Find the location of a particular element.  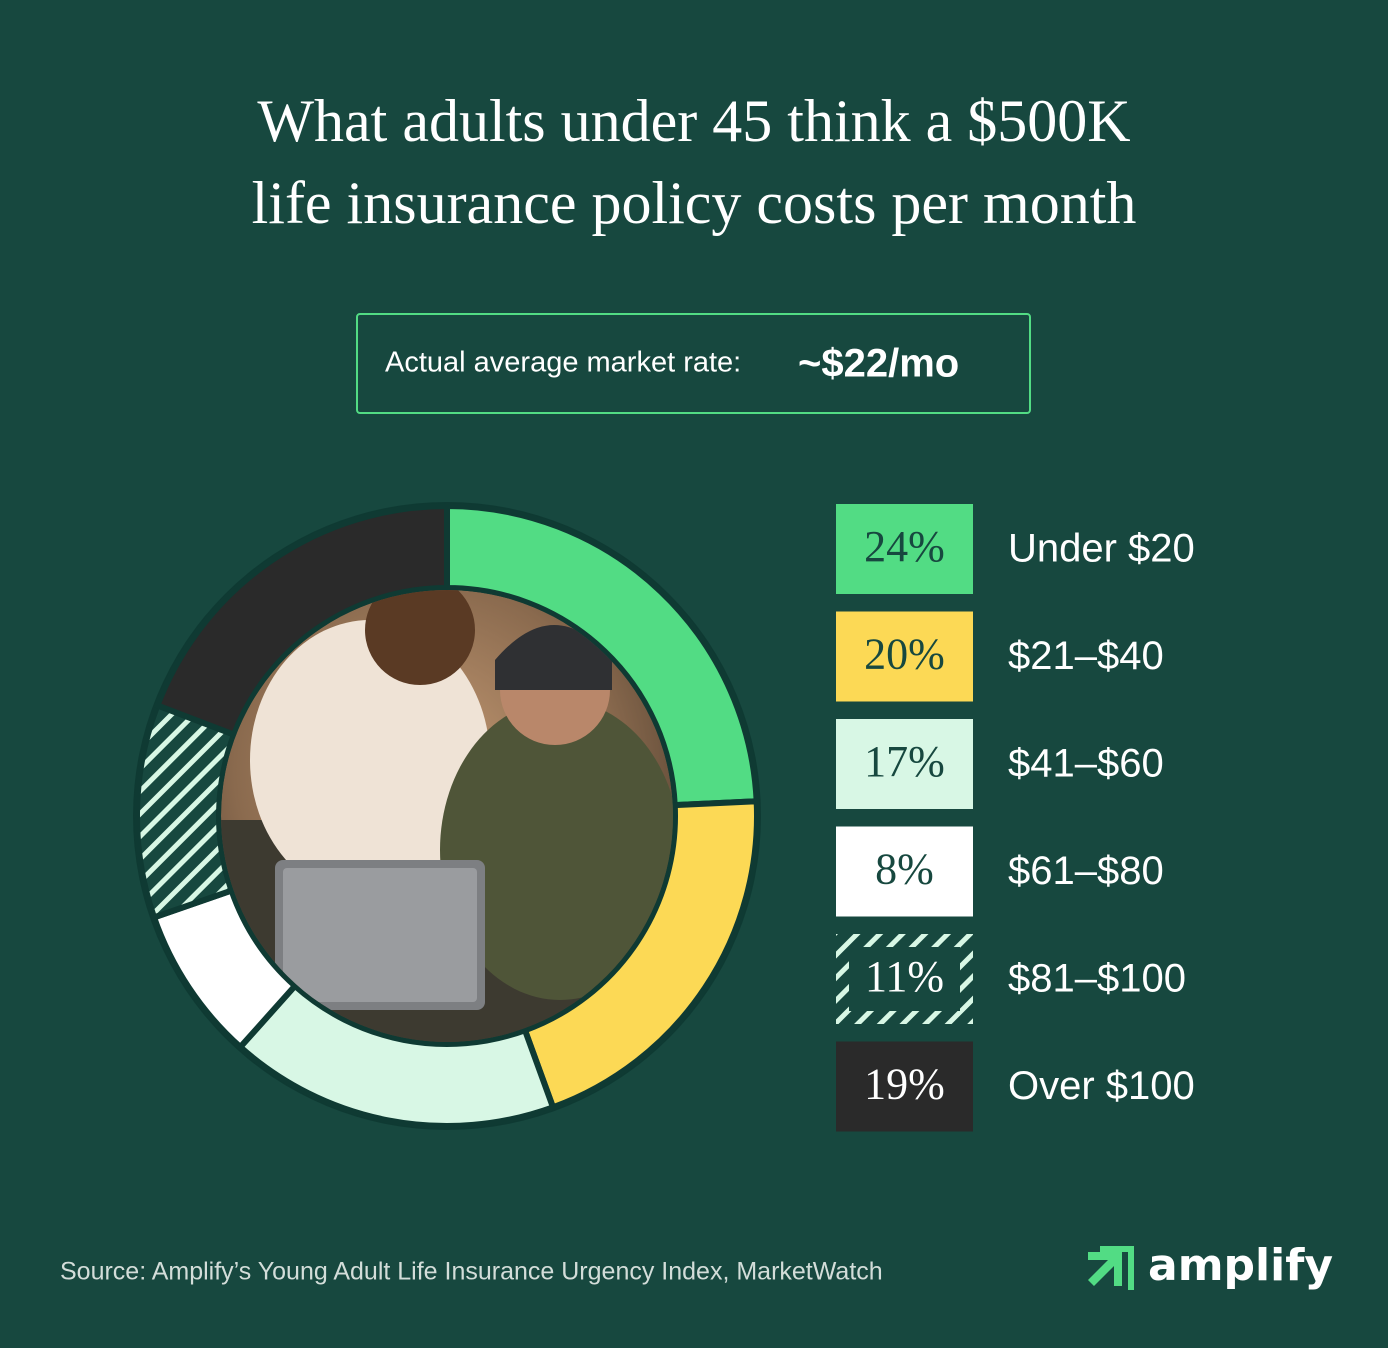

legend-value: 8% is located at coordinates (904, 869).